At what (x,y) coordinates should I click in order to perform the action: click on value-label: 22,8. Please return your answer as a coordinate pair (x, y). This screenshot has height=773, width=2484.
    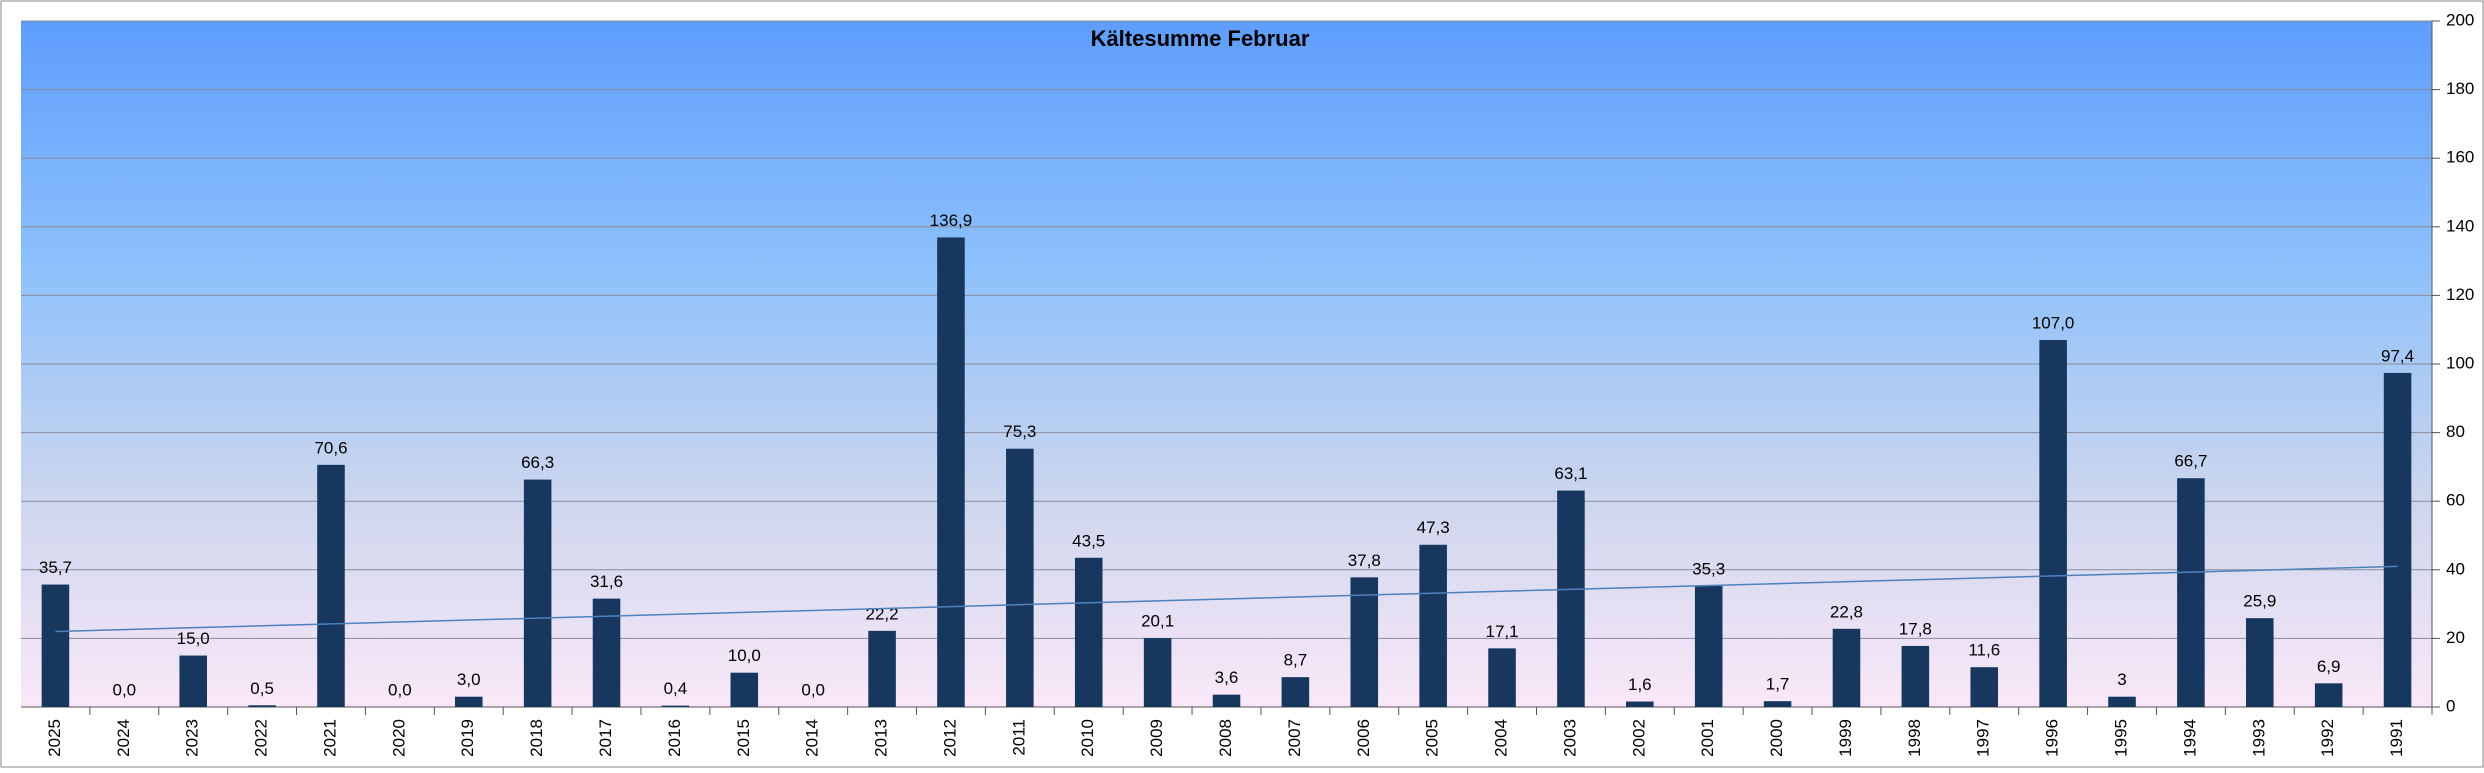
    Looking at the image, I should click on (1846, 611).